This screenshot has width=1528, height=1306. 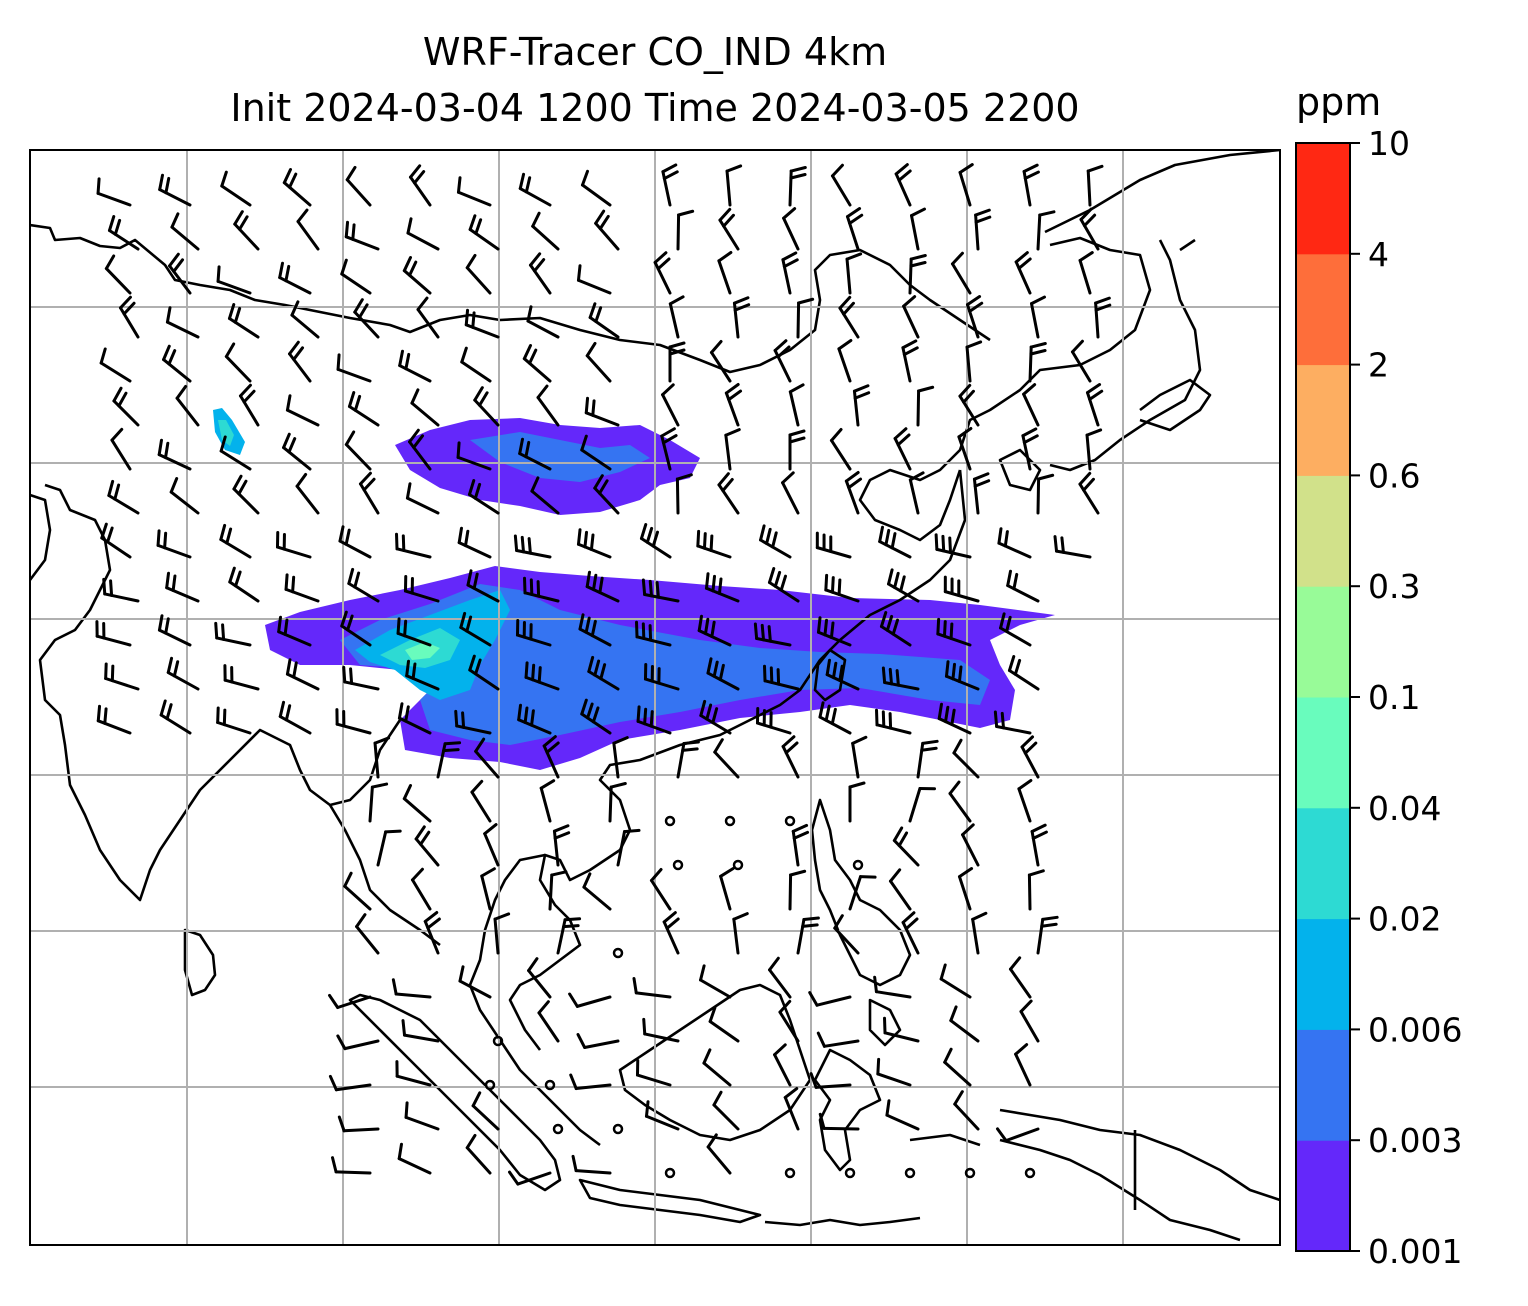 What do you see at coordinates (1404, 919) in the screenshot?
I see `colorbar-tick-label: 0.02` at bounding box center [1404, 919].